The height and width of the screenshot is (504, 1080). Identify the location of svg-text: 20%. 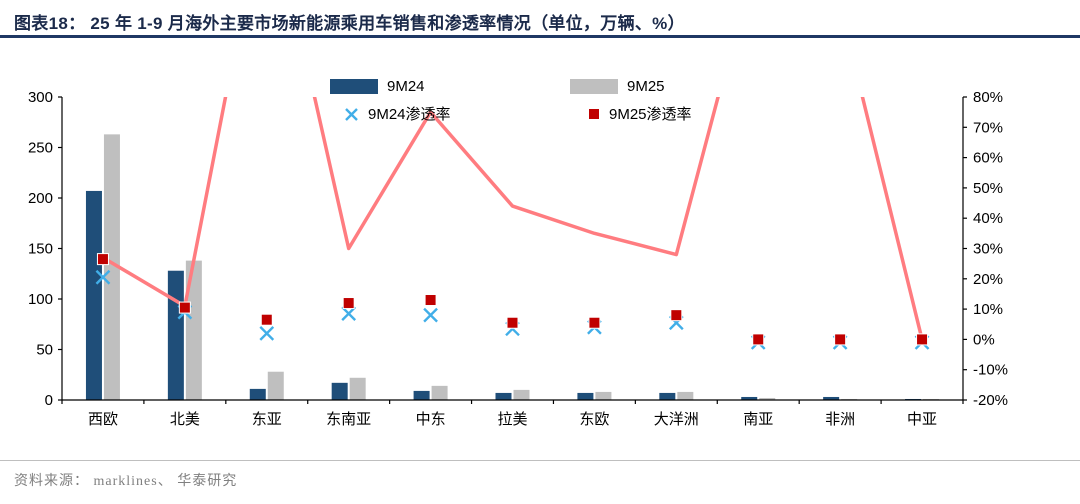
(988, 279).